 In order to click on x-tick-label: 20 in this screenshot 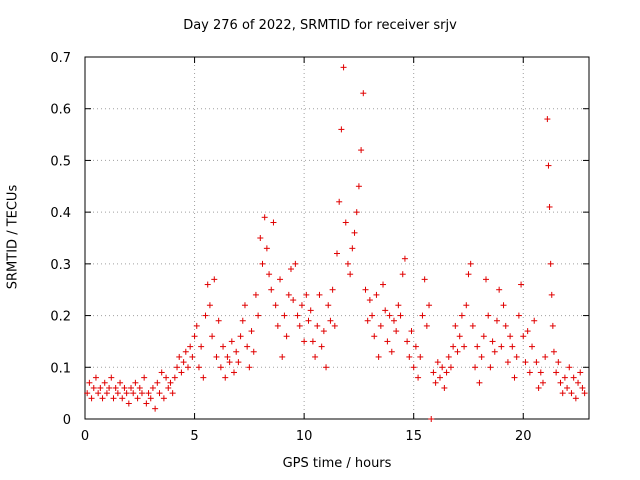, I will do `click(523, 436)`.